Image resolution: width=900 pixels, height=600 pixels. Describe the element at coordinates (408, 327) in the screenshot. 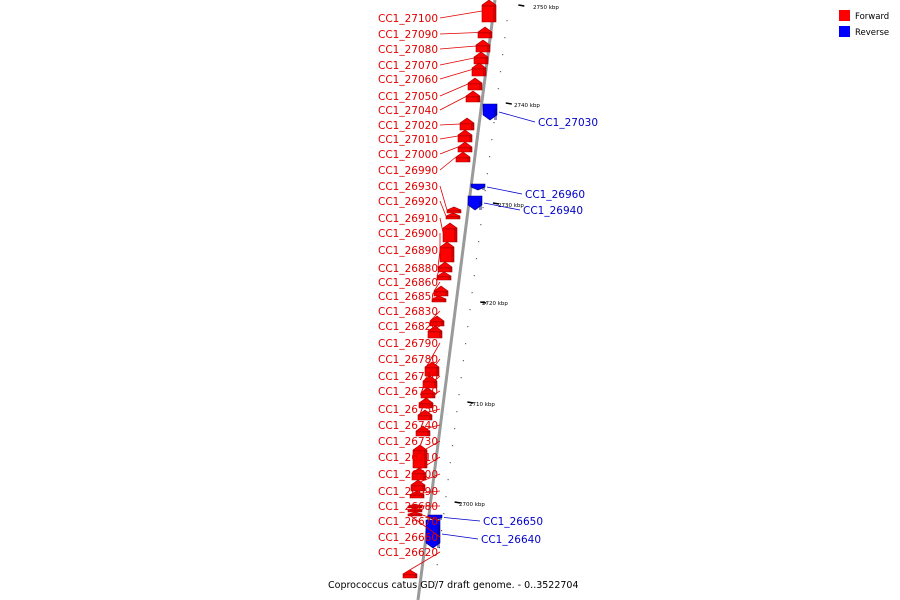

I see `forward-gene-label: CC1_26820` at that location.